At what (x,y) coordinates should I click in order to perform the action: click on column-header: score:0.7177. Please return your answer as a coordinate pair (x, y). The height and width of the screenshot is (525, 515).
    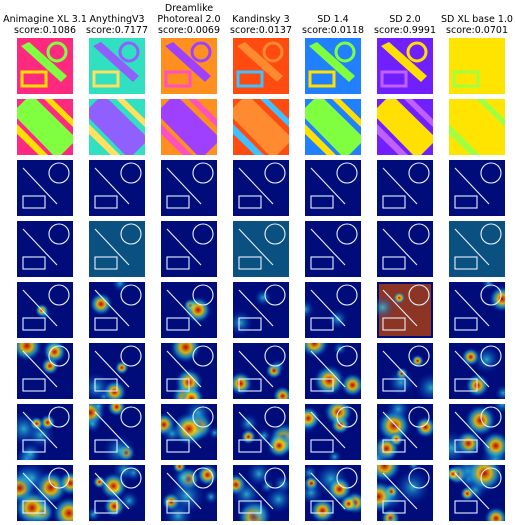
    Looking at the image, I should click on (117, 30).